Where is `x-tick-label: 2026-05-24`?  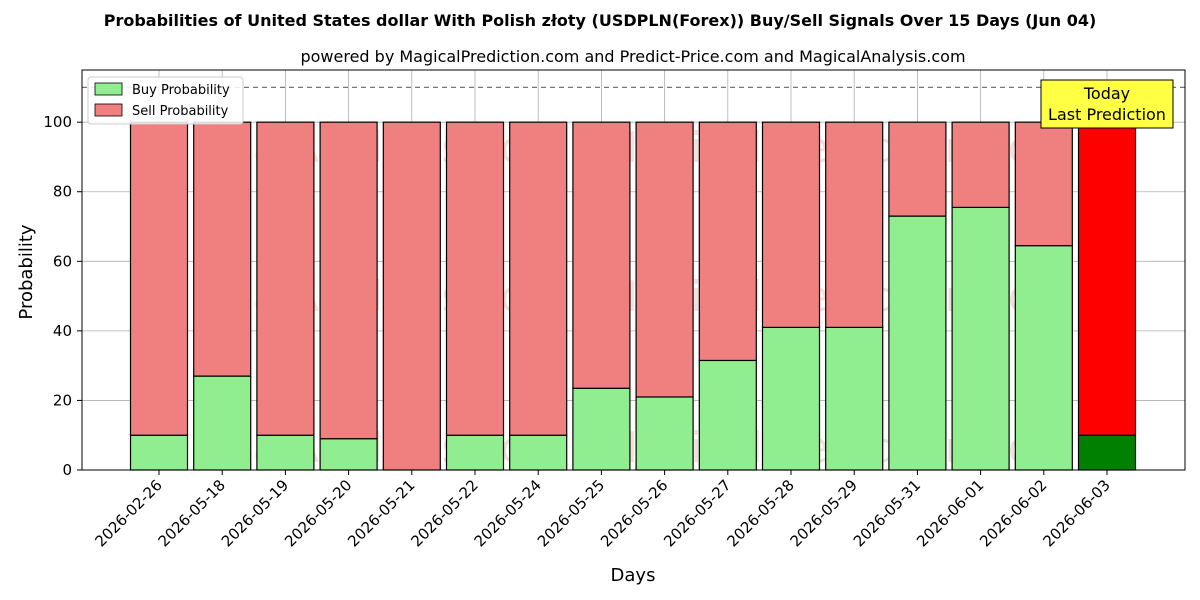
x-tick-label: 2026-05-24 is located at coordinates (508, 513).